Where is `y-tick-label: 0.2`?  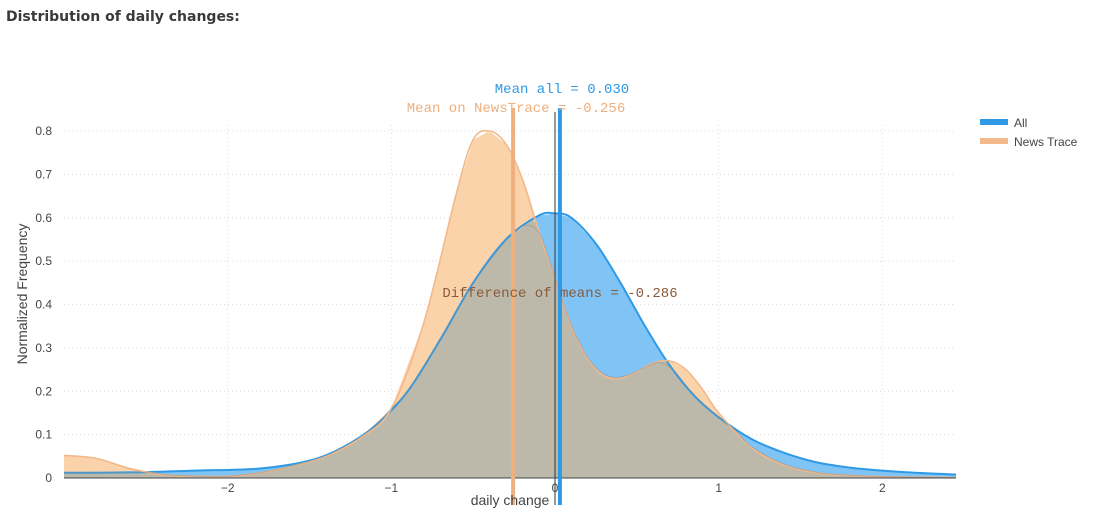
y-tick-label: 0.2 is located at coordinates (43, 391).